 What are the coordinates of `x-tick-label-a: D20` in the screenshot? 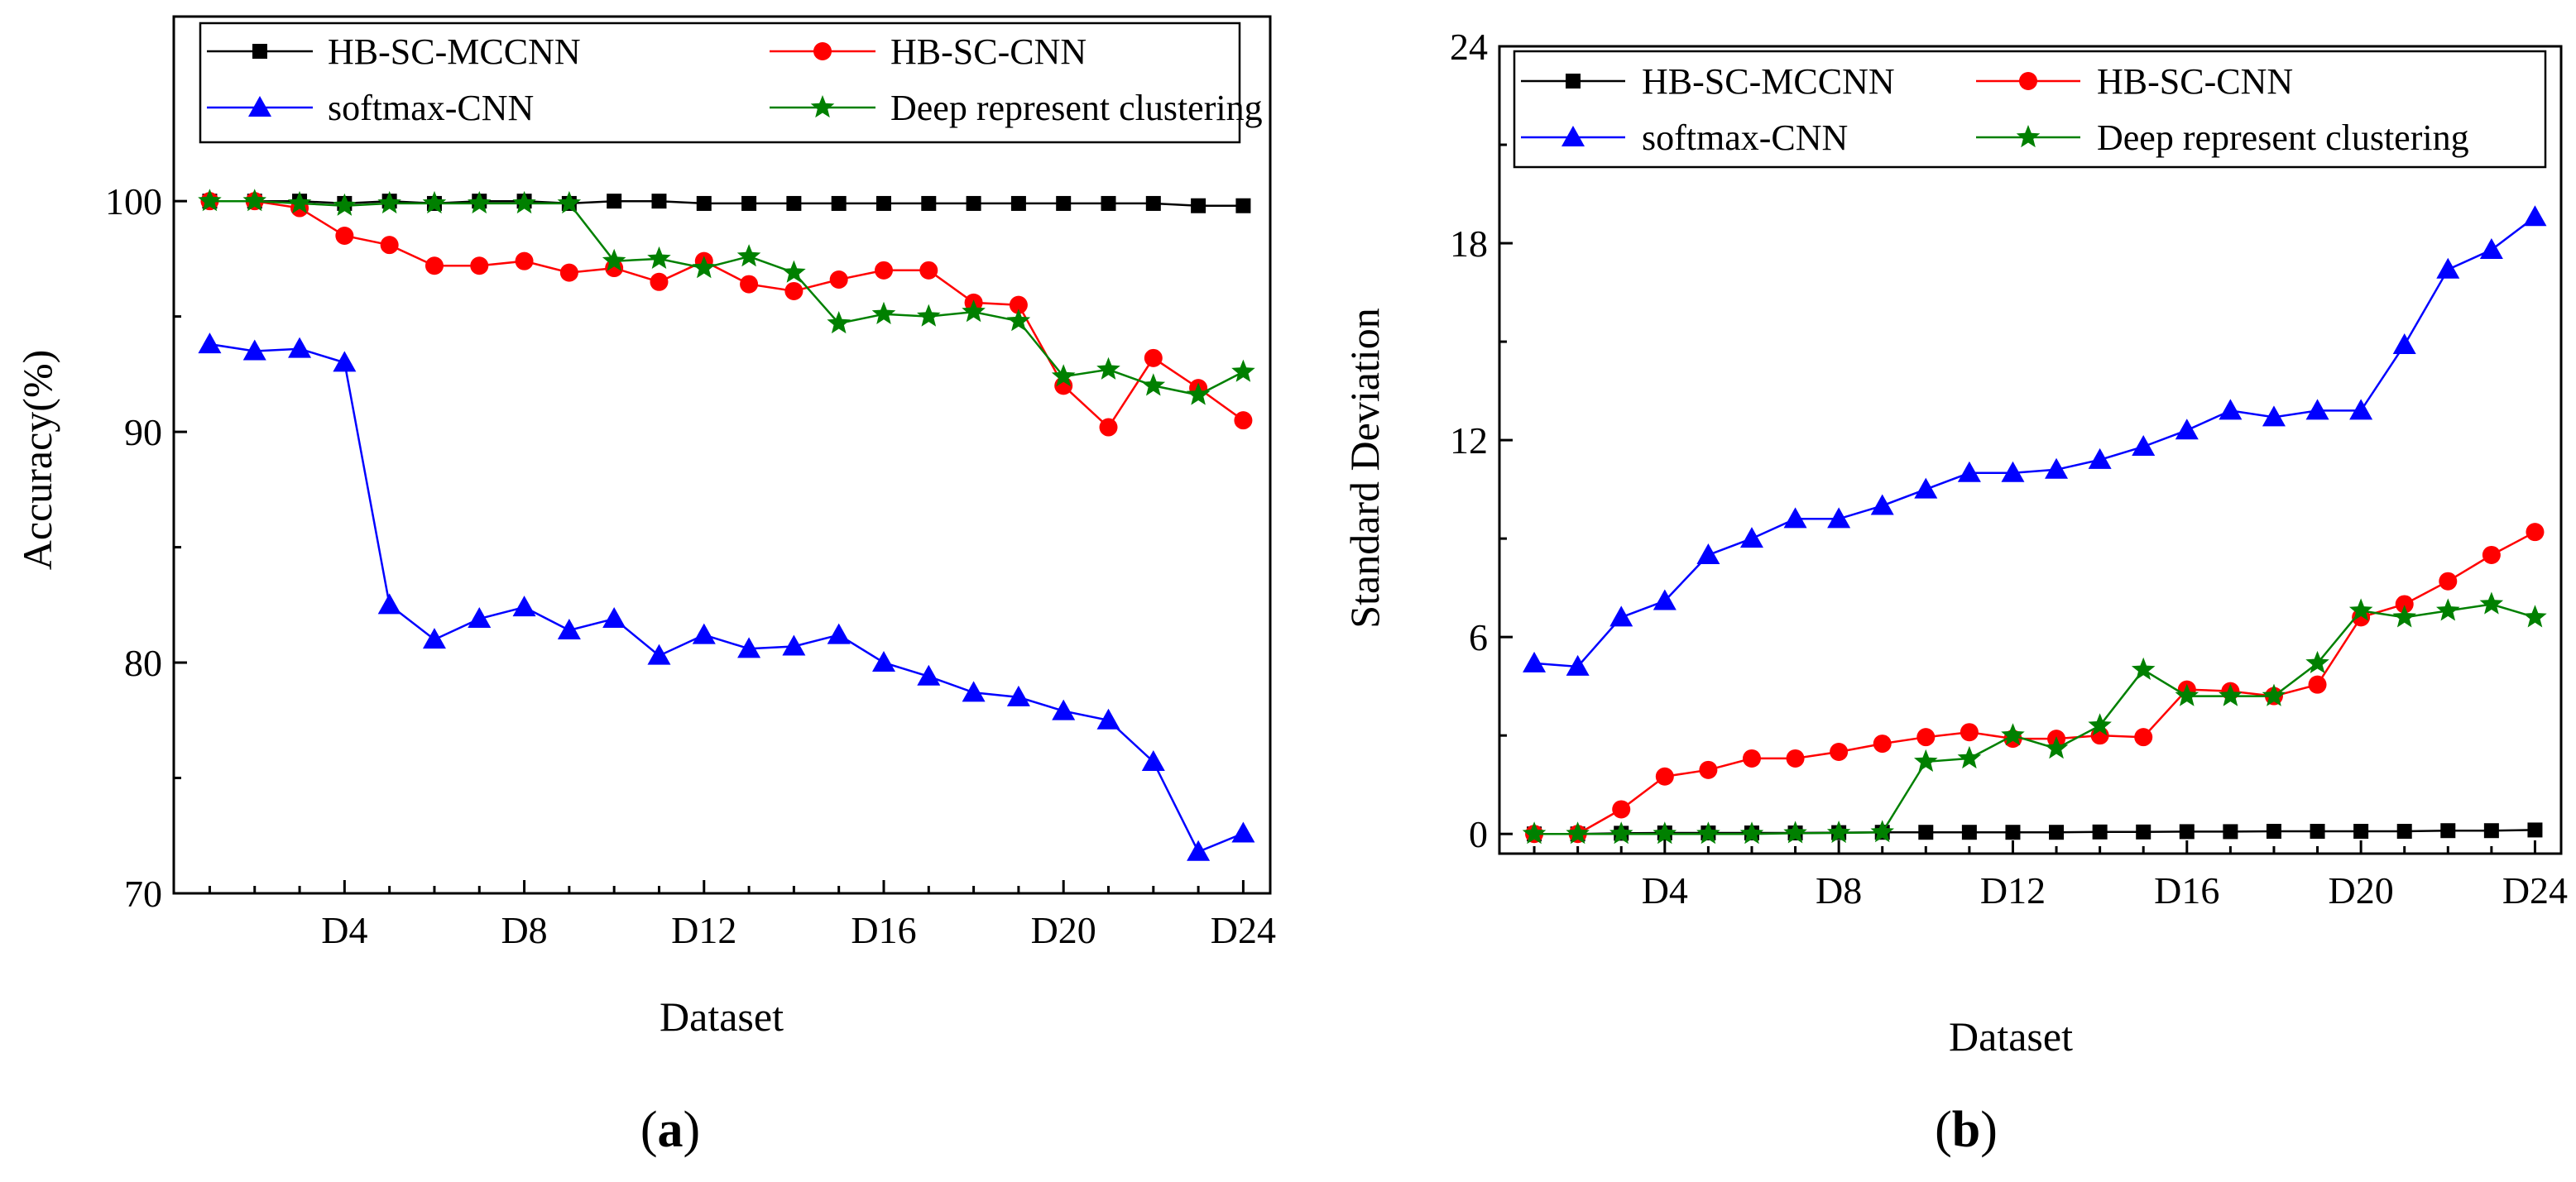 It's located at (1064, 930).